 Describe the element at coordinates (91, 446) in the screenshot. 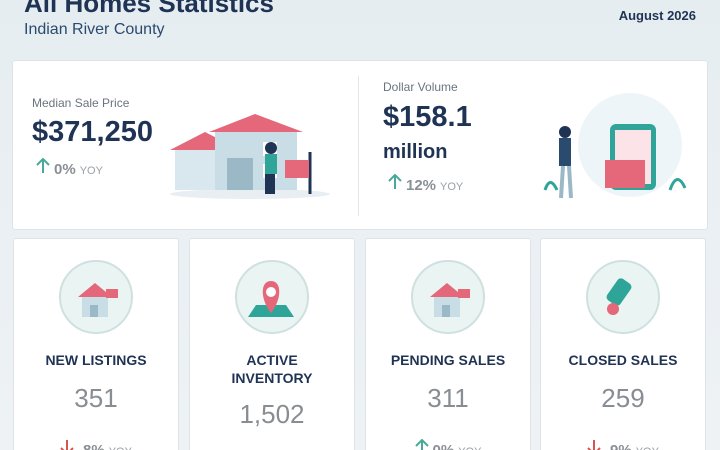

I see `change-value: -8%` at that location.